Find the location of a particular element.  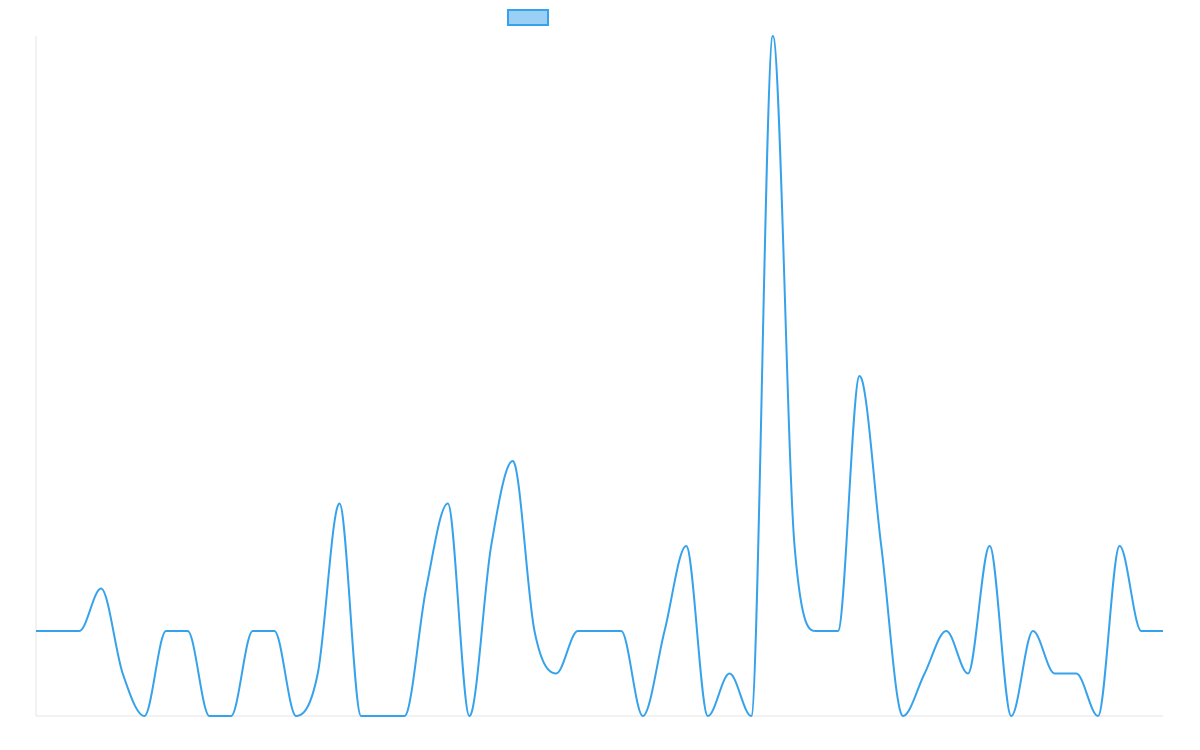

legend is located at coordinates (528, 17).